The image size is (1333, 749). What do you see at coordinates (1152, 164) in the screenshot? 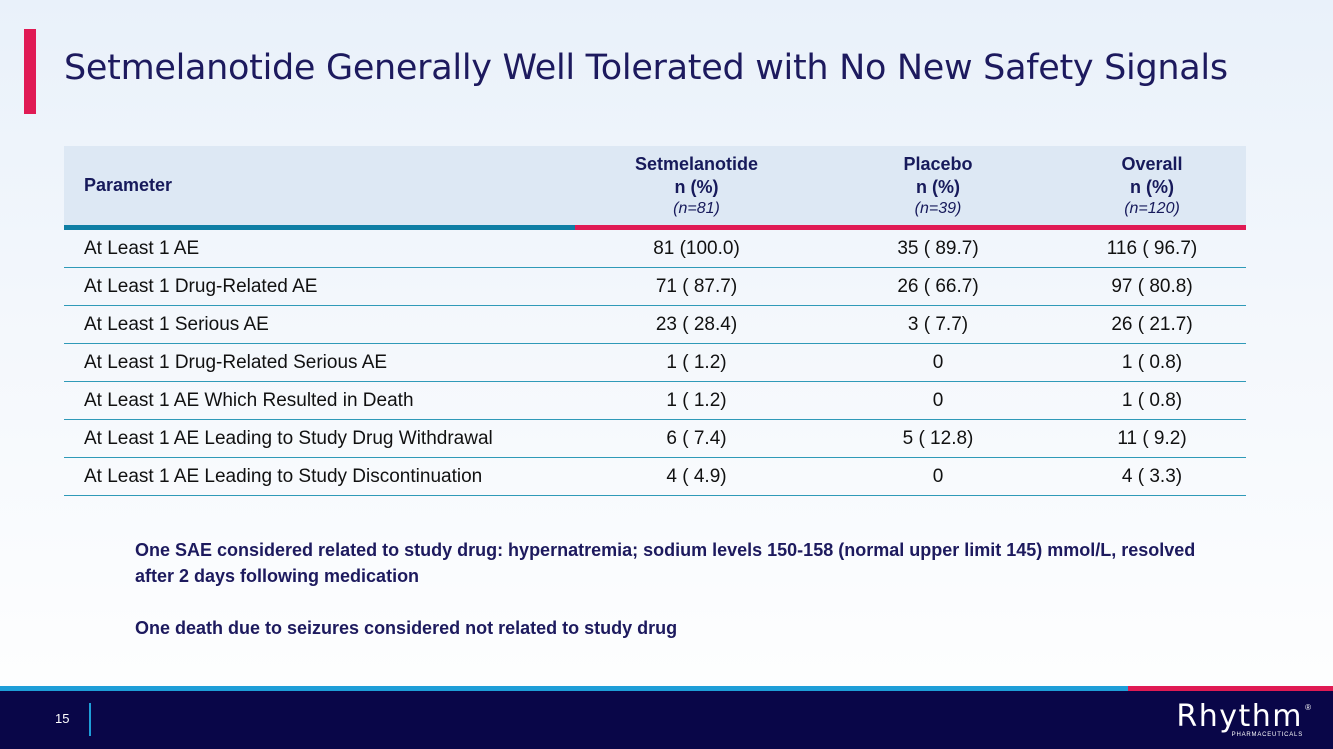
I see `header-label: Overall` at bounding box center [1152, 164].